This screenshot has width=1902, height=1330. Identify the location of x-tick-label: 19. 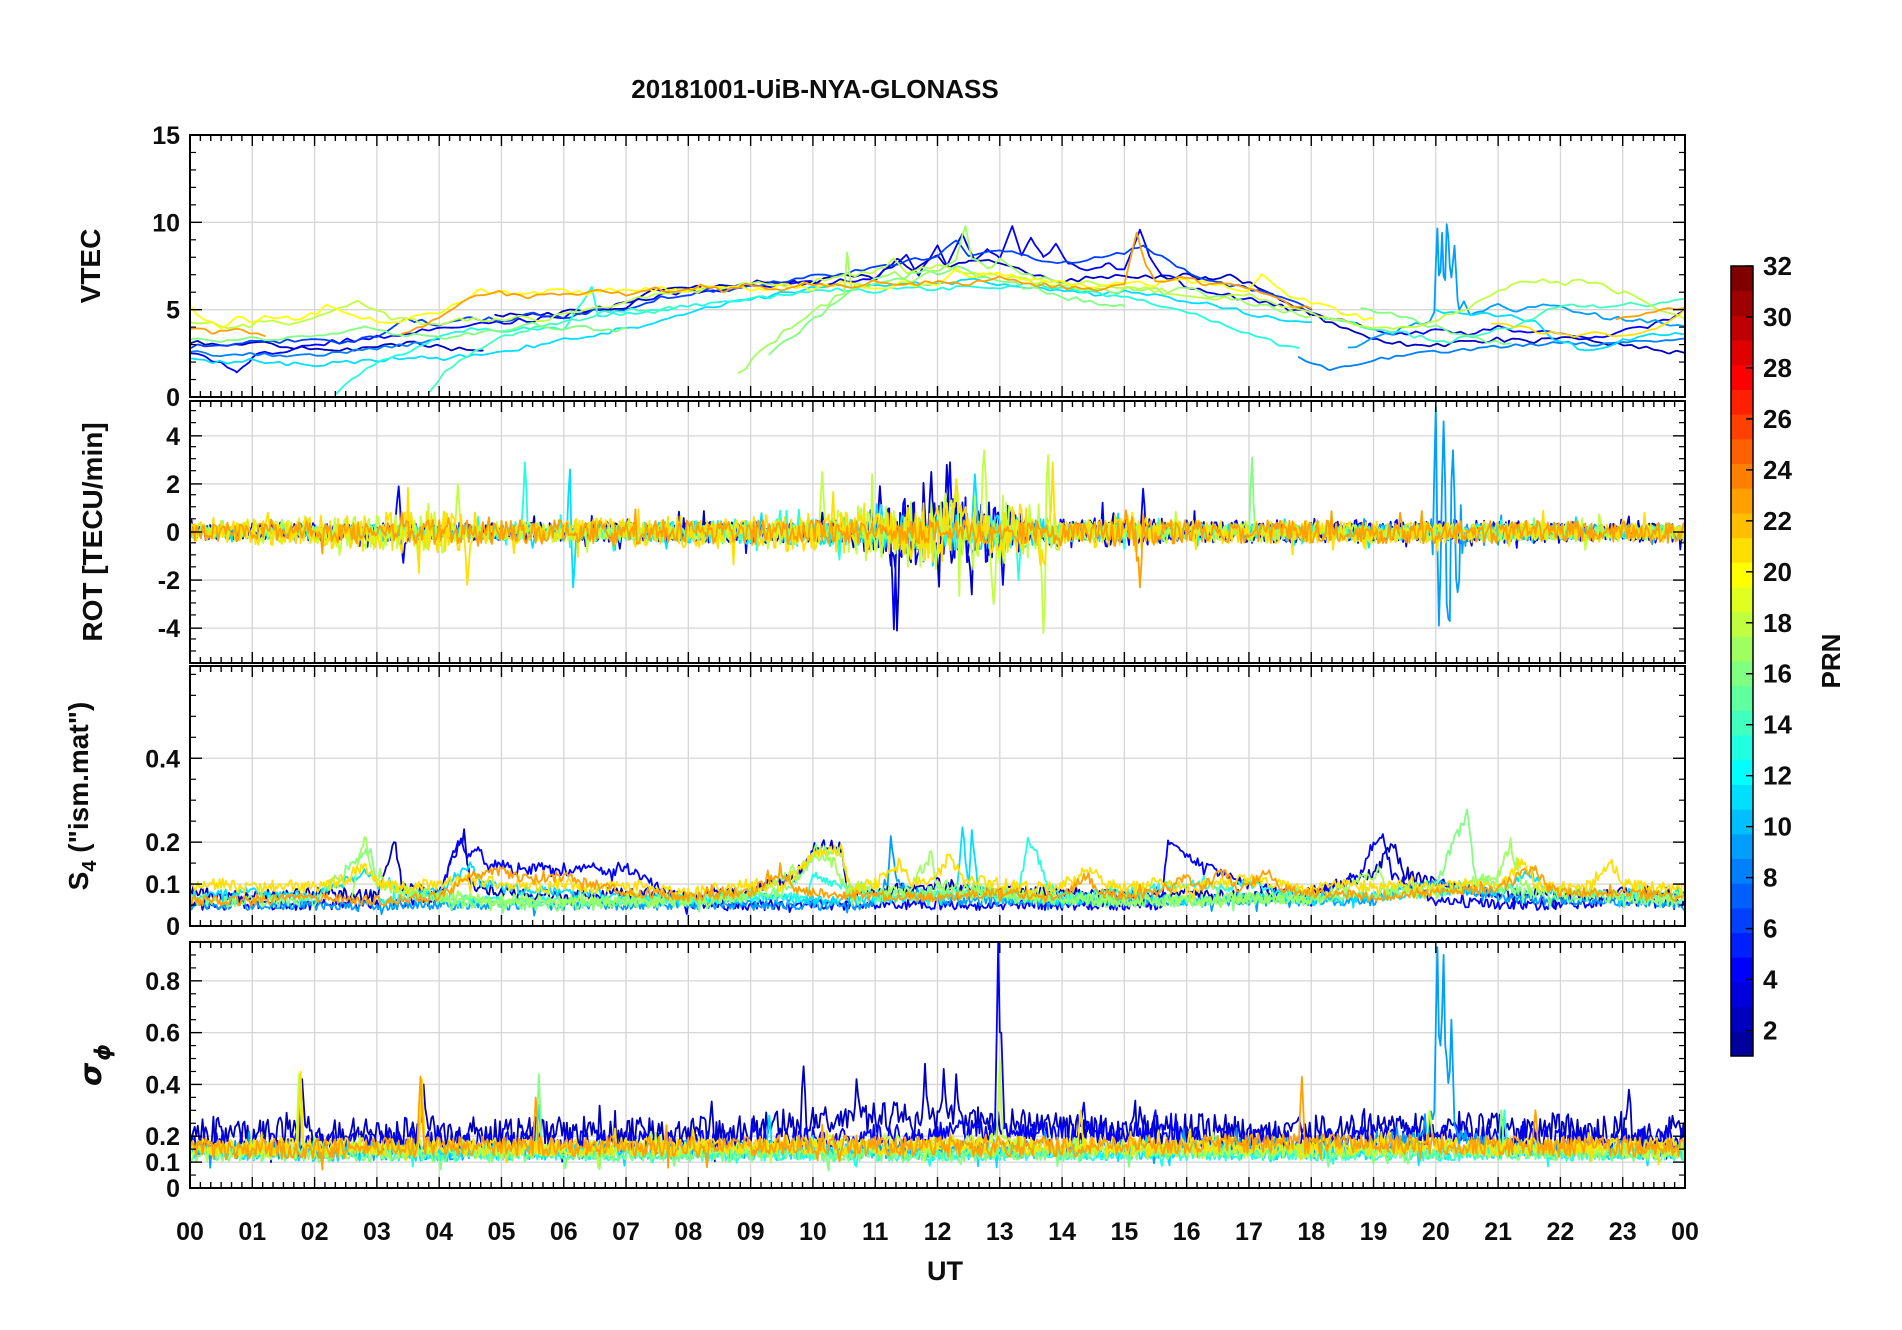
(1374, 1232).